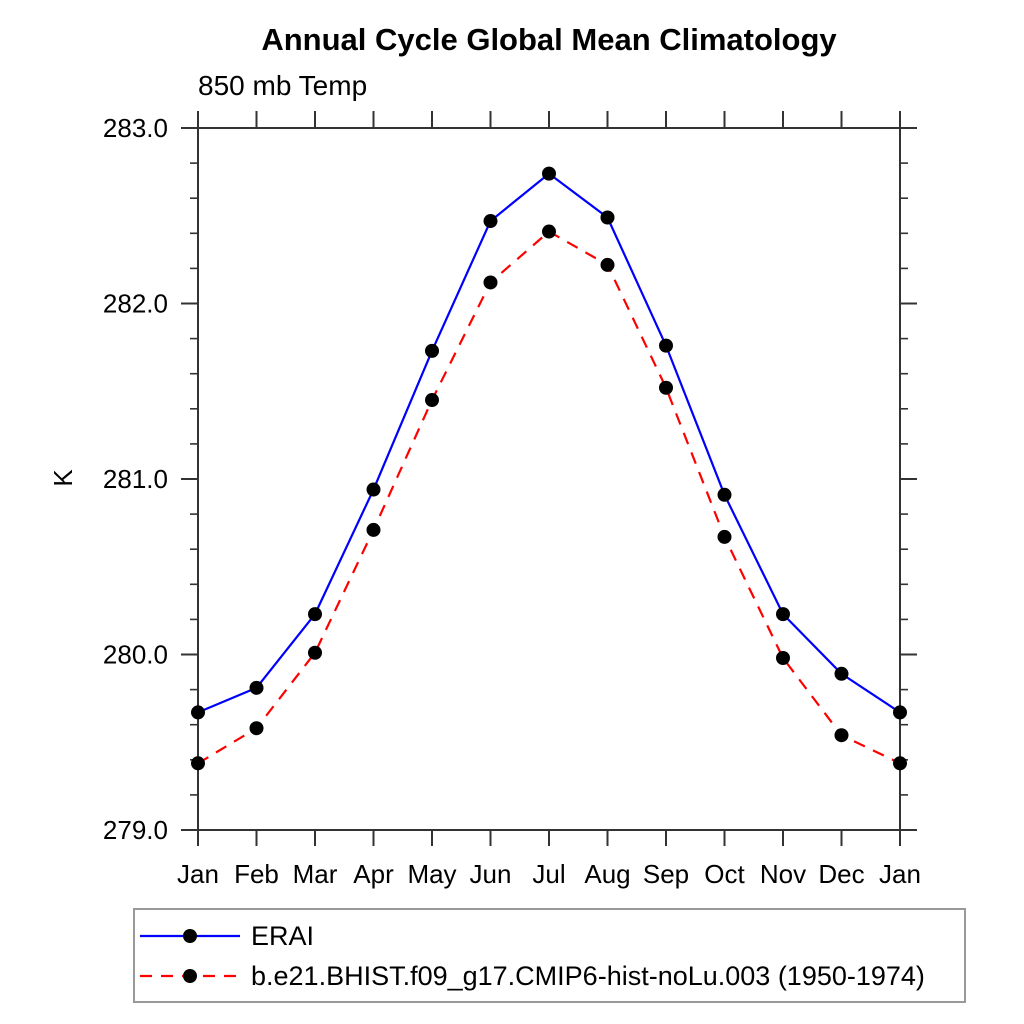  Describe the element at coordinates (135, 128) in the screenshot. I see `y-tick-label: 283.0` at that location.